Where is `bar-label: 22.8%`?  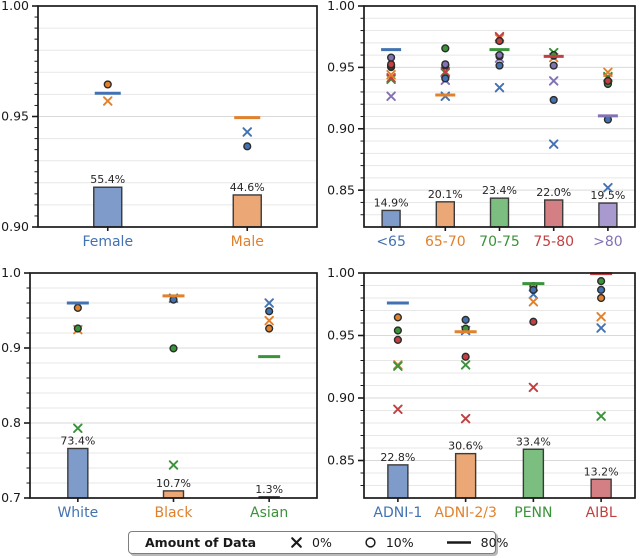 bar-label: 22.8% is located at coordinates (397, 457).